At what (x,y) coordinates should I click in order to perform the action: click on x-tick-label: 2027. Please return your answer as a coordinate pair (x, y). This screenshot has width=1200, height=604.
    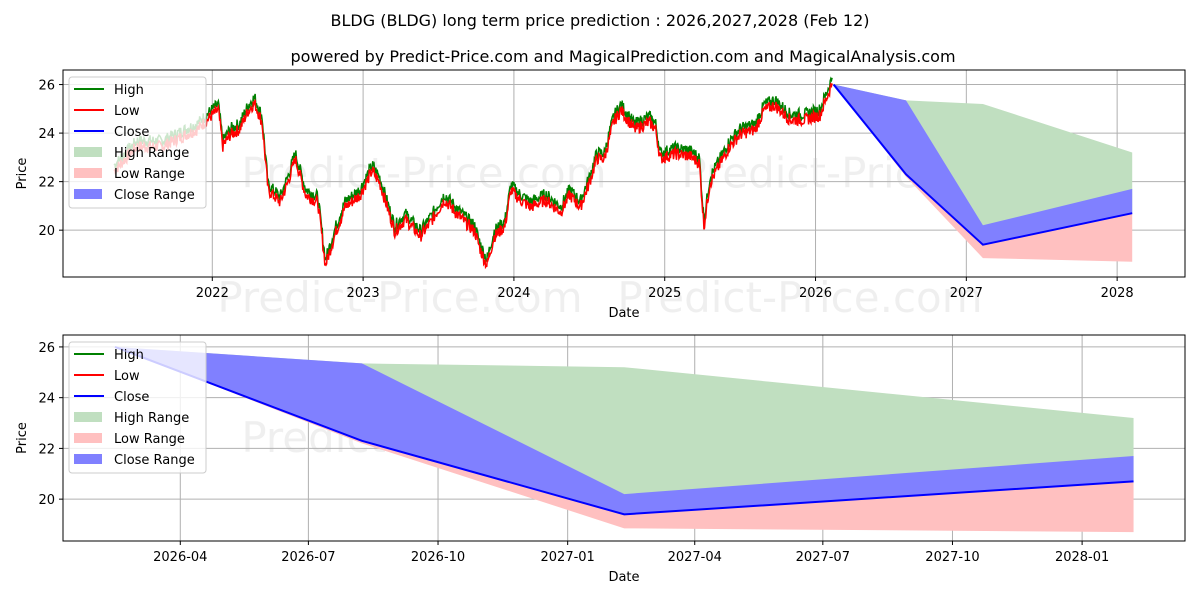
    Looking at the image, I should click on (966, 293).